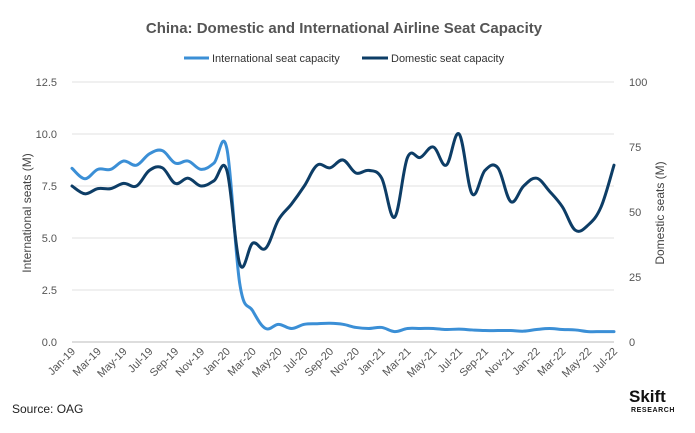 Image resolution: width=695 pixels, height=433 pixels. What do you see at coordinates (632, 343) in the screenshot?
I see `y-right-tick-label: 0` at bounding box center [632, 343].